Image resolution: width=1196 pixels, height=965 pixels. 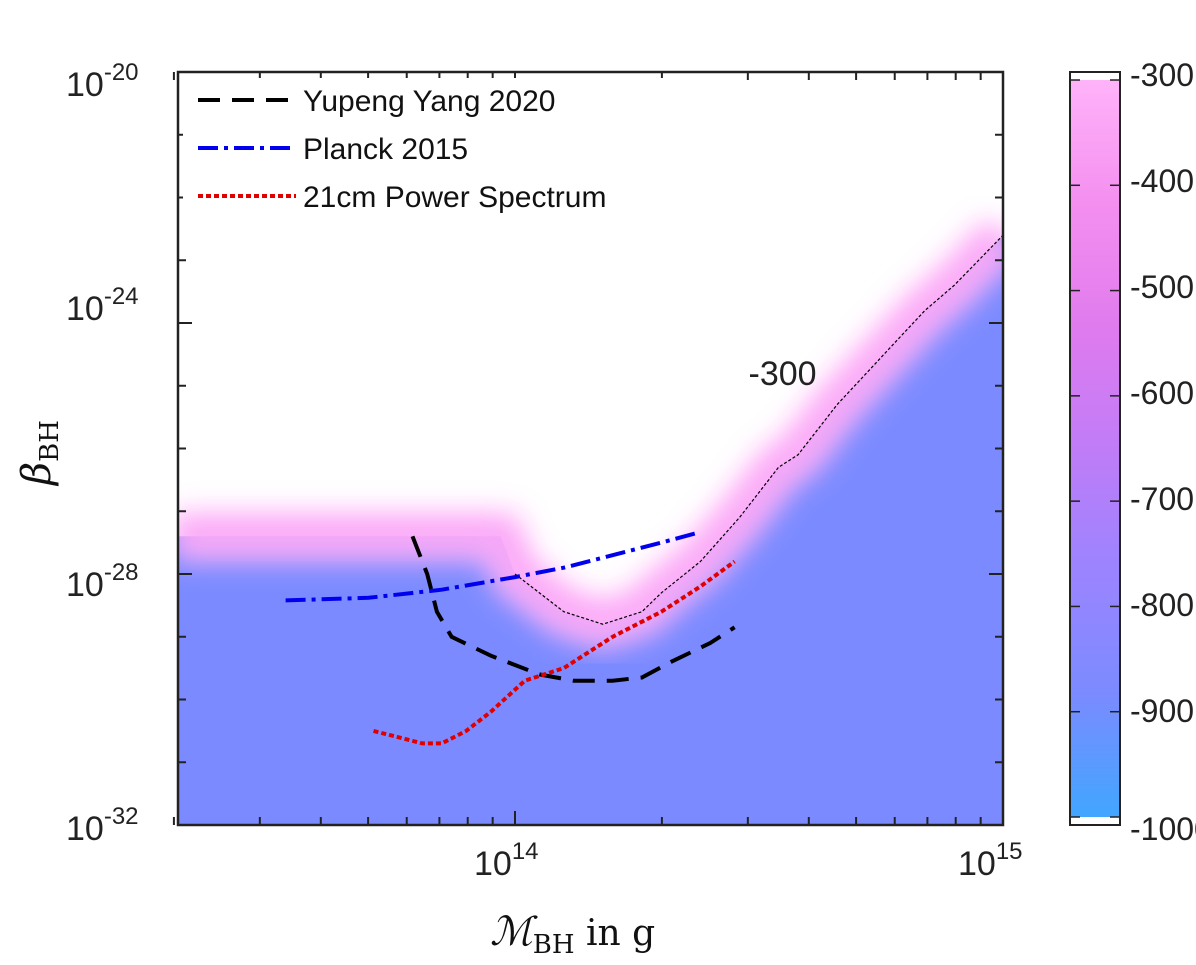 What do you see at coordinates (385, 149) in the screenshot?
I see `legend-label-planck: Planck 2015` at bounding box center [385, 149].